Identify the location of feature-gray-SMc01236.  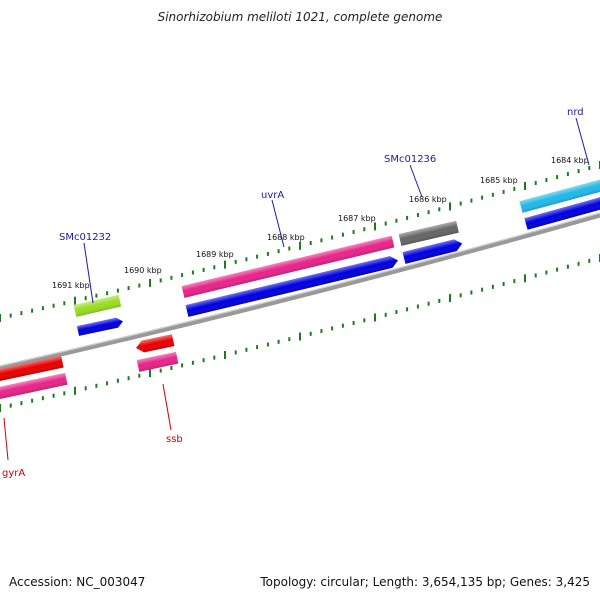
(428, 233).